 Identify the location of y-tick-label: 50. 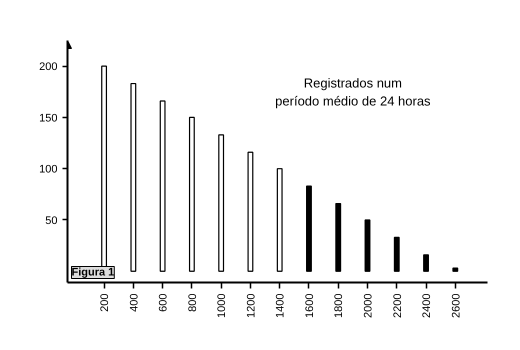
(51, 220).